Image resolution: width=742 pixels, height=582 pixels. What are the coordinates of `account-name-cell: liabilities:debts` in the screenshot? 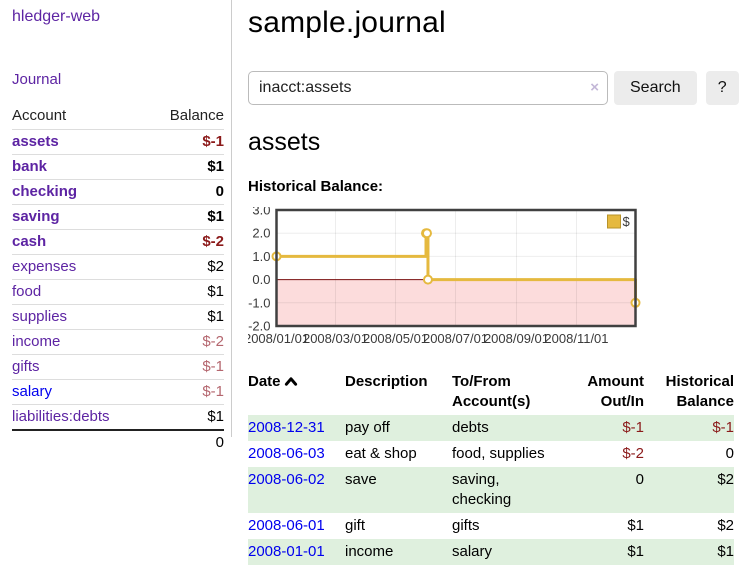 It's located at (80, 417).